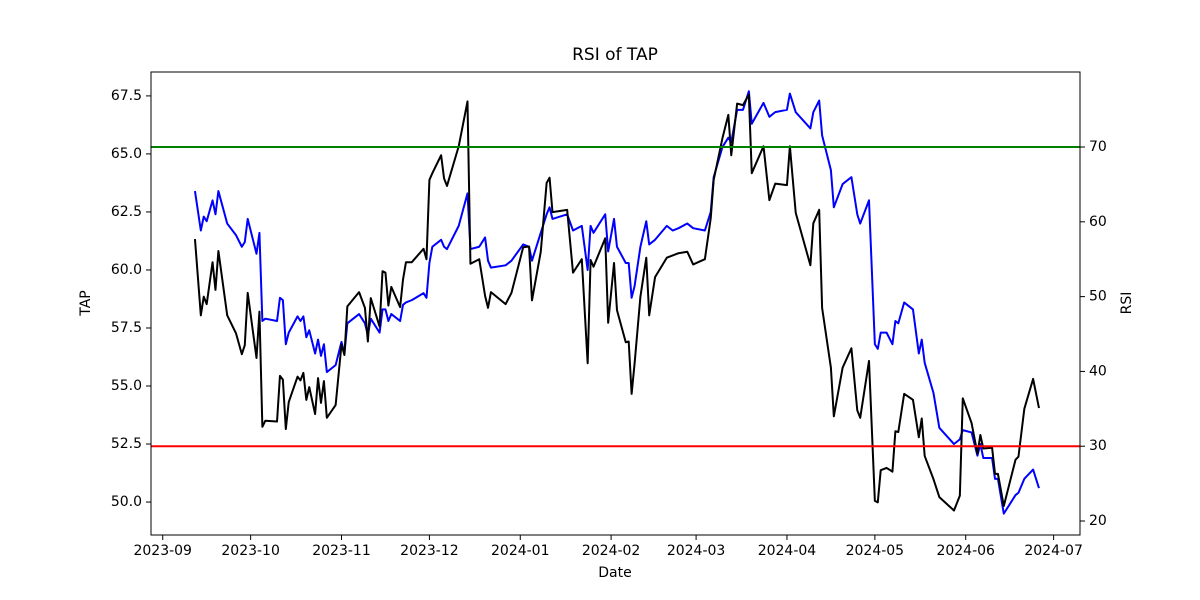 The width and height of the screenshot is (1200, 600). What do you see at coordinates (787, 551) in the screenshot?
I see `x-tick-label: 2024-04` at bounding box center [787, 551].